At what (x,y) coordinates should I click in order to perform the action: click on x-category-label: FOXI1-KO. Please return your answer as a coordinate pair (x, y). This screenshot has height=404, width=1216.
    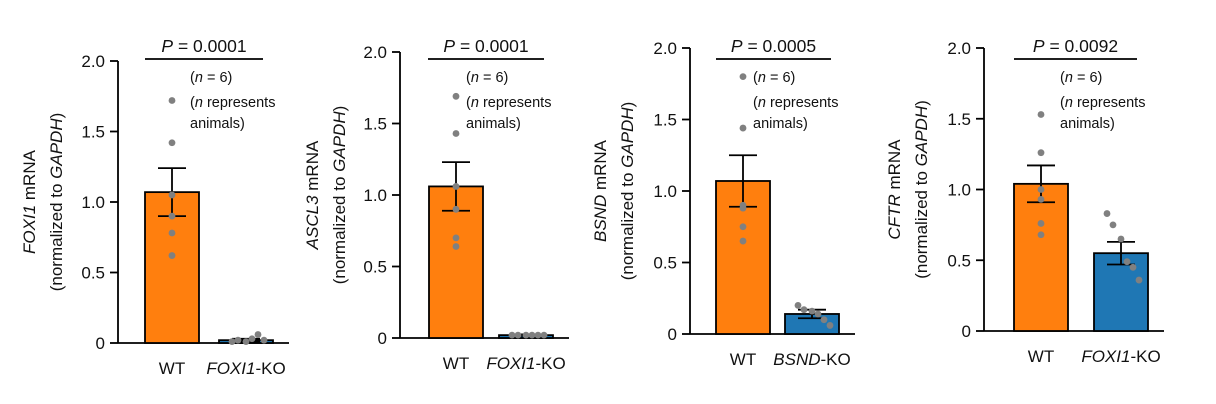
    Looking at the image, I should click on (1120, 356).